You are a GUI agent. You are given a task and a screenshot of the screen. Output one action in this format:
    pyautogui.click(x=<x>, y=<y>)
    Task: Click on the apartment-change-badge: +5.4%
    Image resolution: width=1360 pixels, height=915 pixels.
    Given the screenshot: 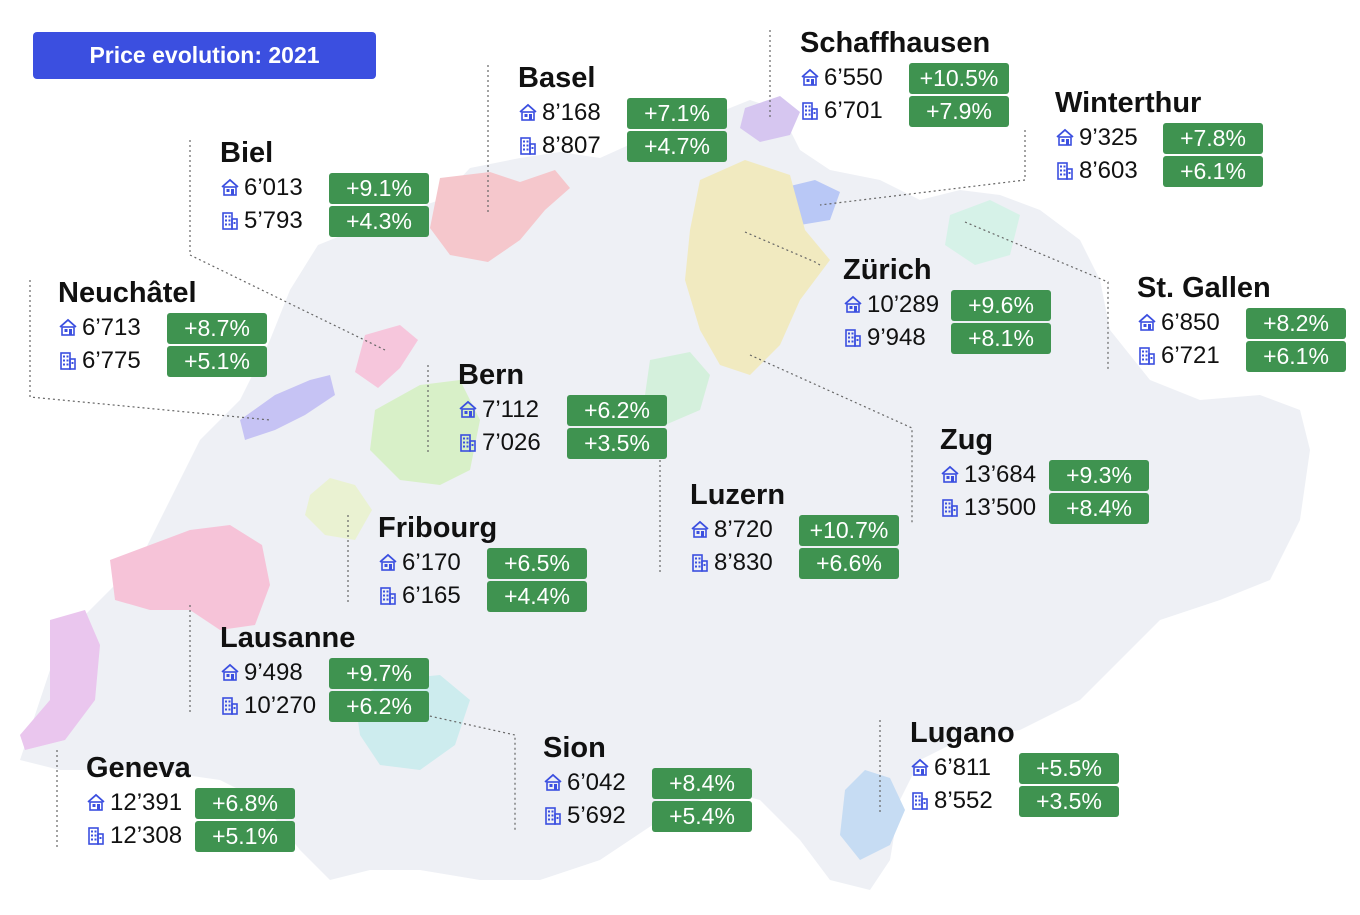 What is the action you would take?
    pyautogui.click(x=702, y=816)
    